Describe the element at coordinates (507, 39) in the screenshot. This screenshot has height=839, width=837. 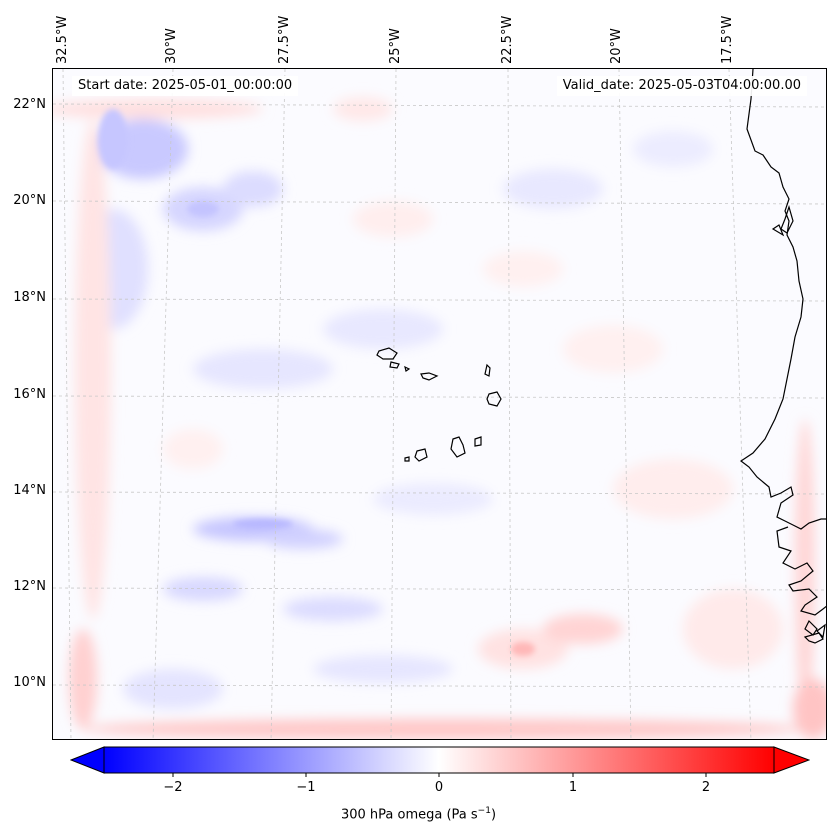
I see `lon-label-22-5w: 22.5°W` at that location.